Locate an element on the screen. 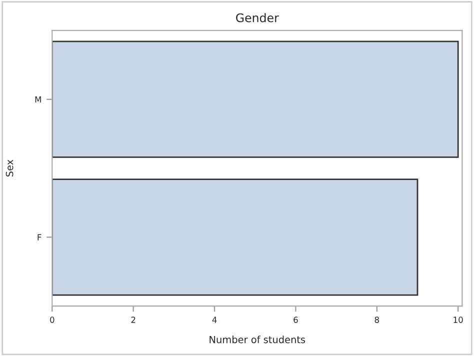  x-tick-label: 0 is located at coordinates (52, 319).